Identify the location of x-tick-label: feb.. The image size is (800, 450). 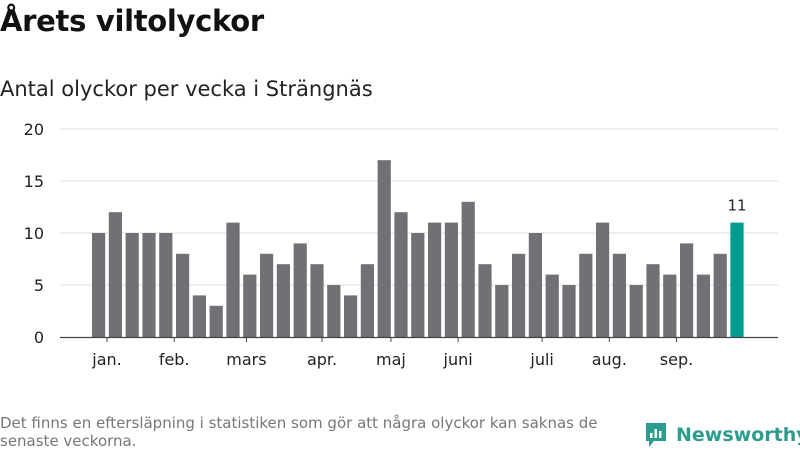
(174, 359).